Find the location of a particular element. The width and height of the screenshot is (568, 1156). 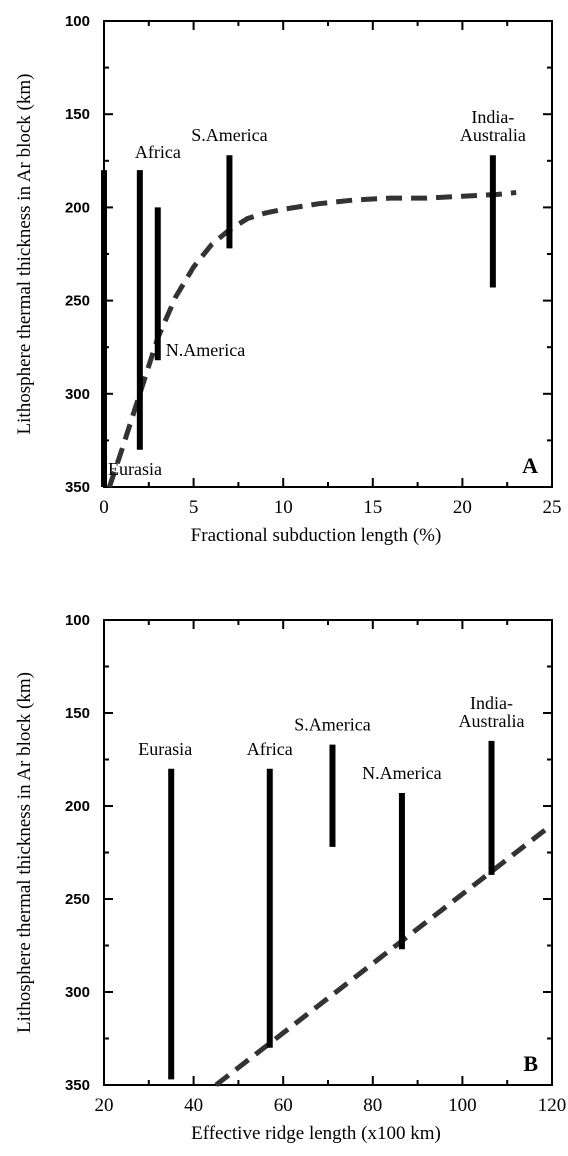

panel-label: B is located at coordinates (530, 1063).